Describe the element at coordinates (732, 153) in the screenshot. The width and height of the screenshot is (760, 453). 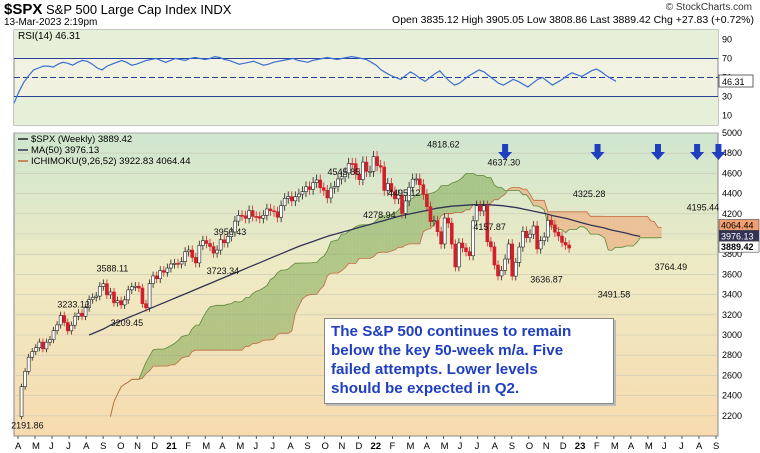
I see `price-tick-label: 4800` at that location.